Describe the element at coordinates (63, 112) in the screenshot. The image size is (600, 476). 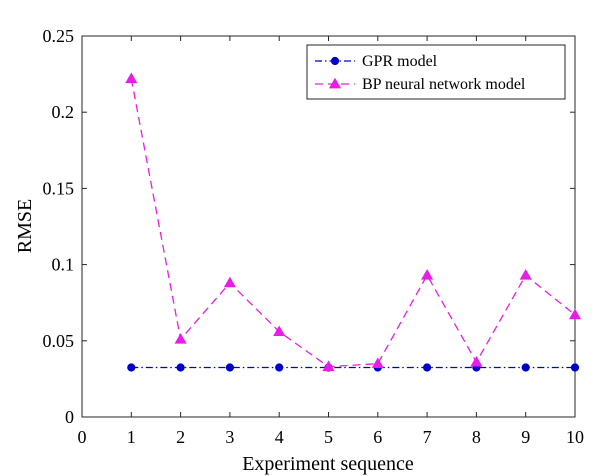
I see `y-tick-label: 0.2` at that location.